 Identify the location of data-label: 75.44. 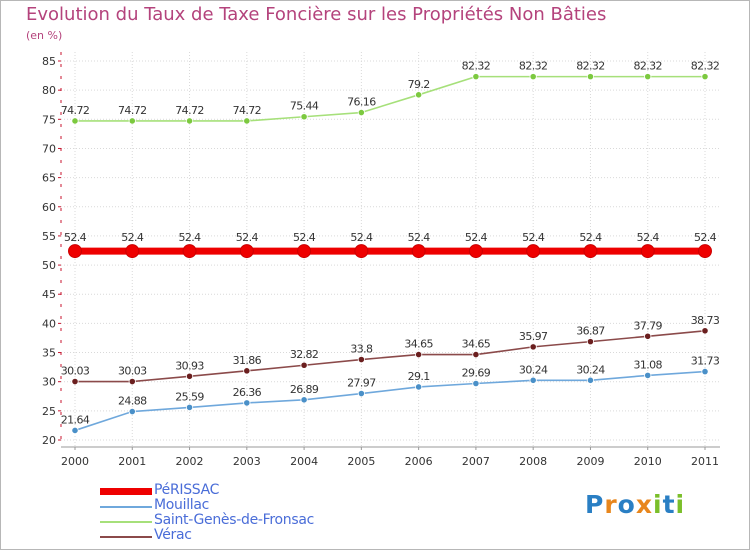
(304, 106).